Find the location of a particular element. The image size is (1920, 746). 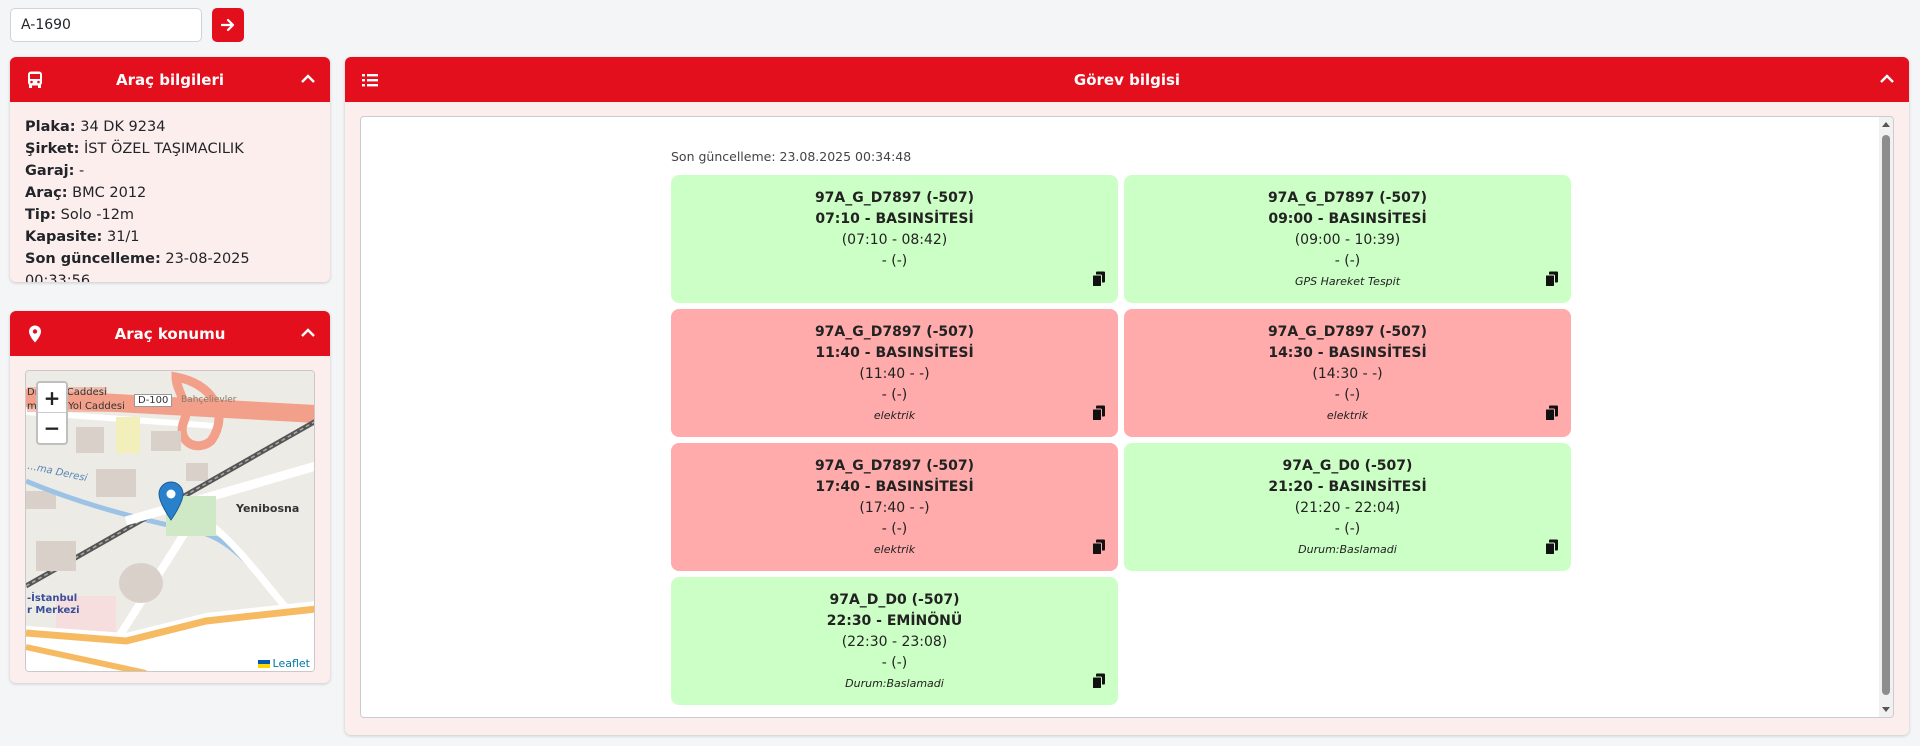

field-garage: Garaj: - is located at coordinates (55, 171).